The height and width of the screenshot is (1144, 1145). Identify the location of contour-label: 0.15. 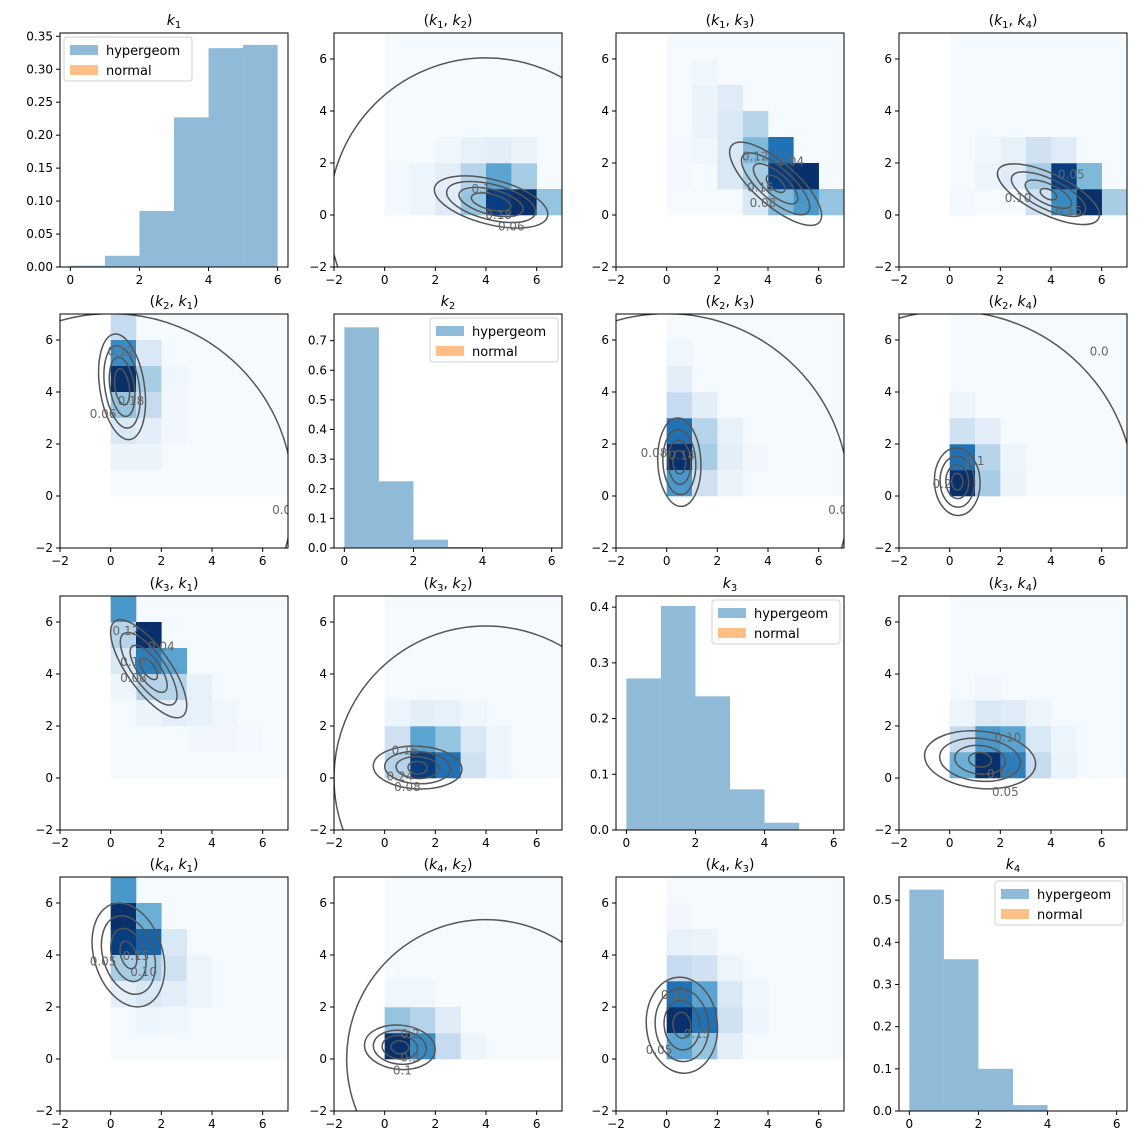
(697, 1034).